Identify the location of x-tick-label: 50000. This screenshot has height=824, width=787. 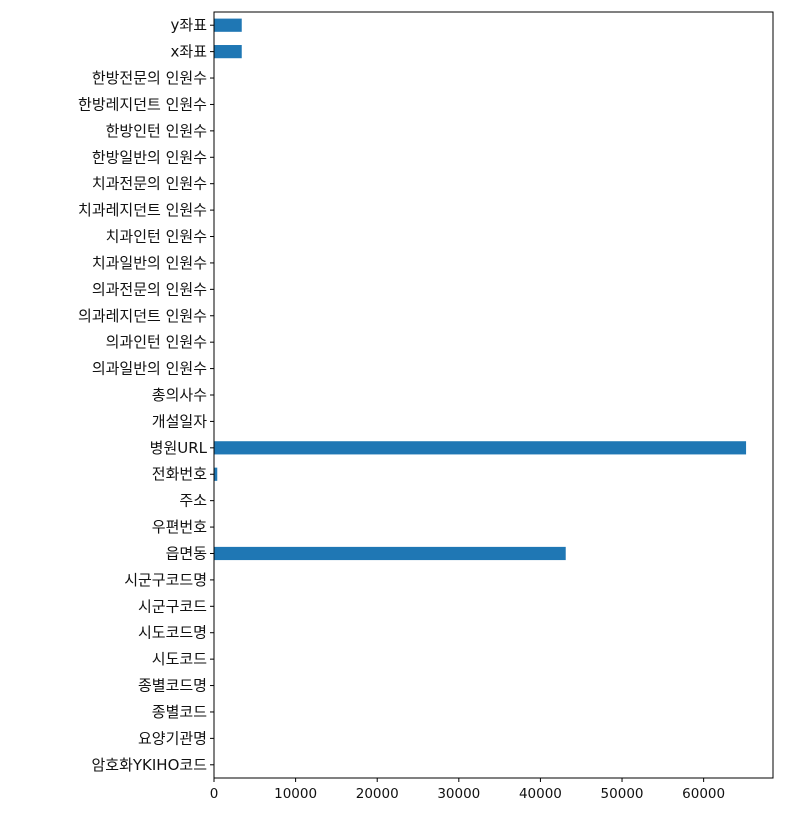
(622, 794).